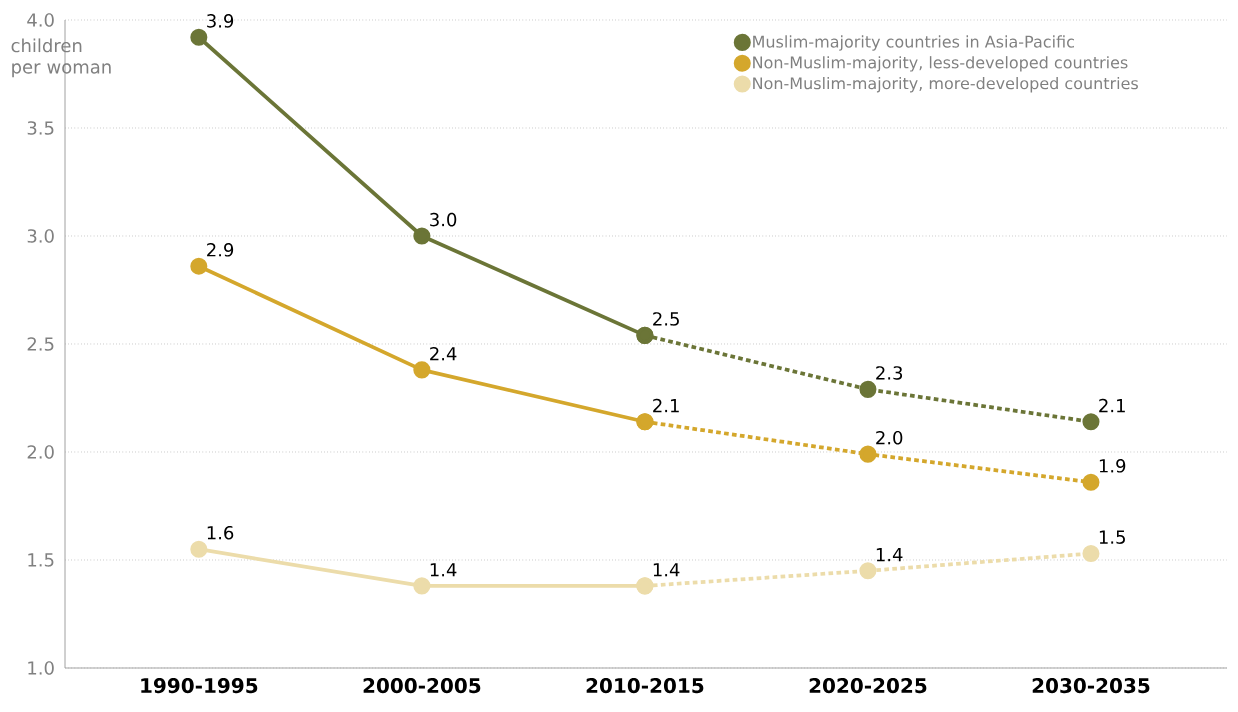 Image resolution: width=1238 pixels, height=712 pixels. What do you see at coordinates (889, 373) in the screenshot?
I see `data-label: 2.3` at bounding box center [889, 373].